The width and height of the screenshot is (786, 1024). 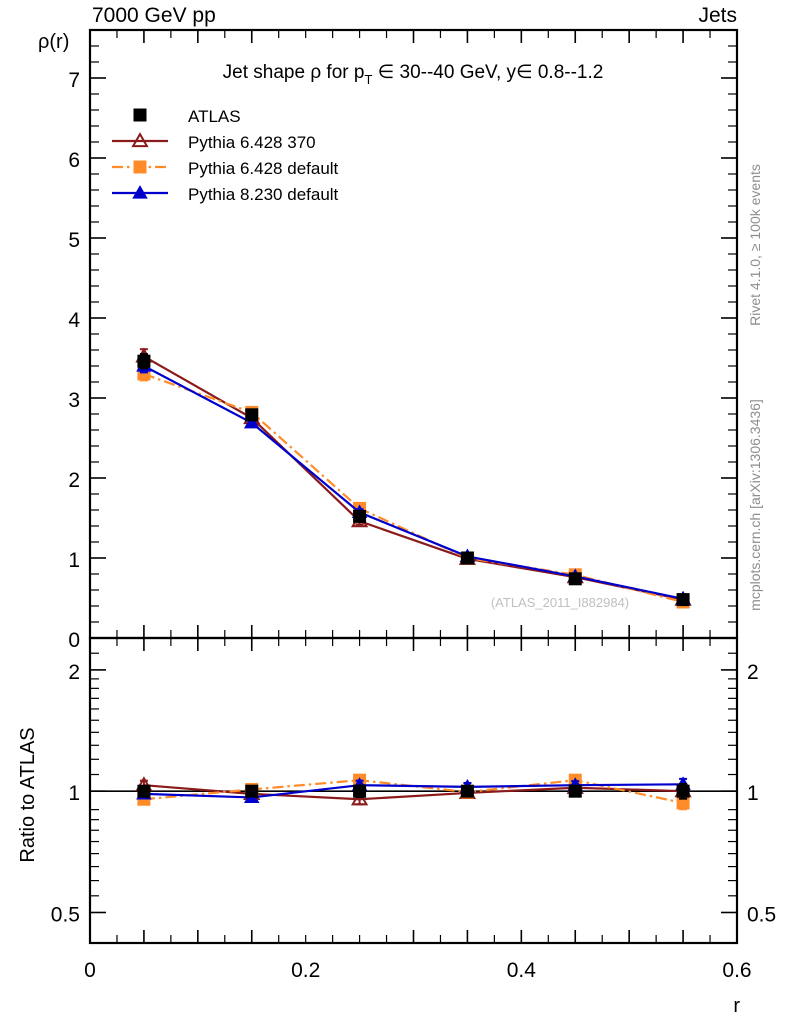 I want to click on ratio-y-tick-label-right: 1, so click(x=753, y=793).